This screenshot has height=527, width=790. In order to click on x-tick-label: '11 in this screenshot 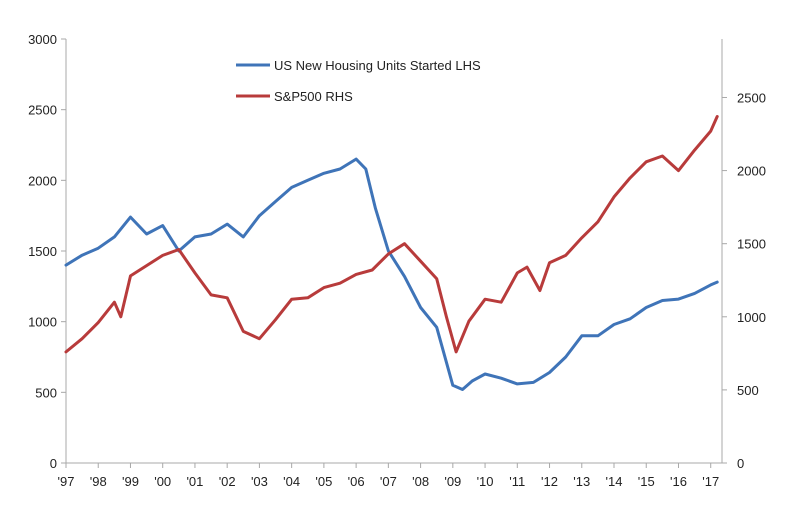, I will do `click(517, 481)`.